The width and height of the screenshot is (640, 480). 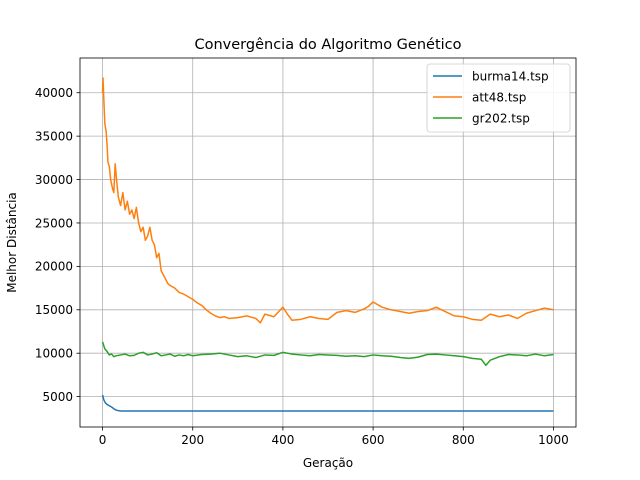 I want to click on series-line-burma14-tsp, so click(x=327, y=403).